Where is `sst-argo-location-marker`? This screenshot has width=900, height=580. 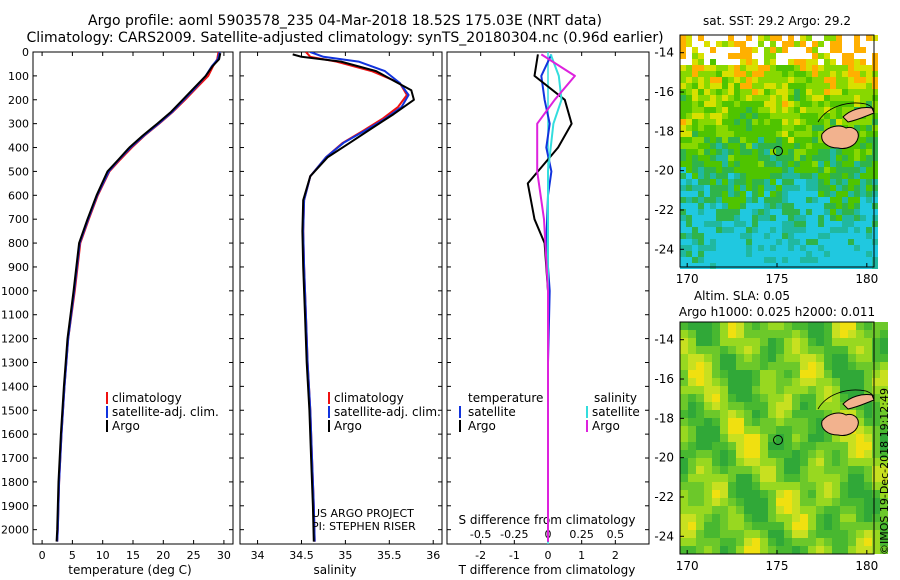
sst-argo-location-marker is located at coordinates (778, 151).